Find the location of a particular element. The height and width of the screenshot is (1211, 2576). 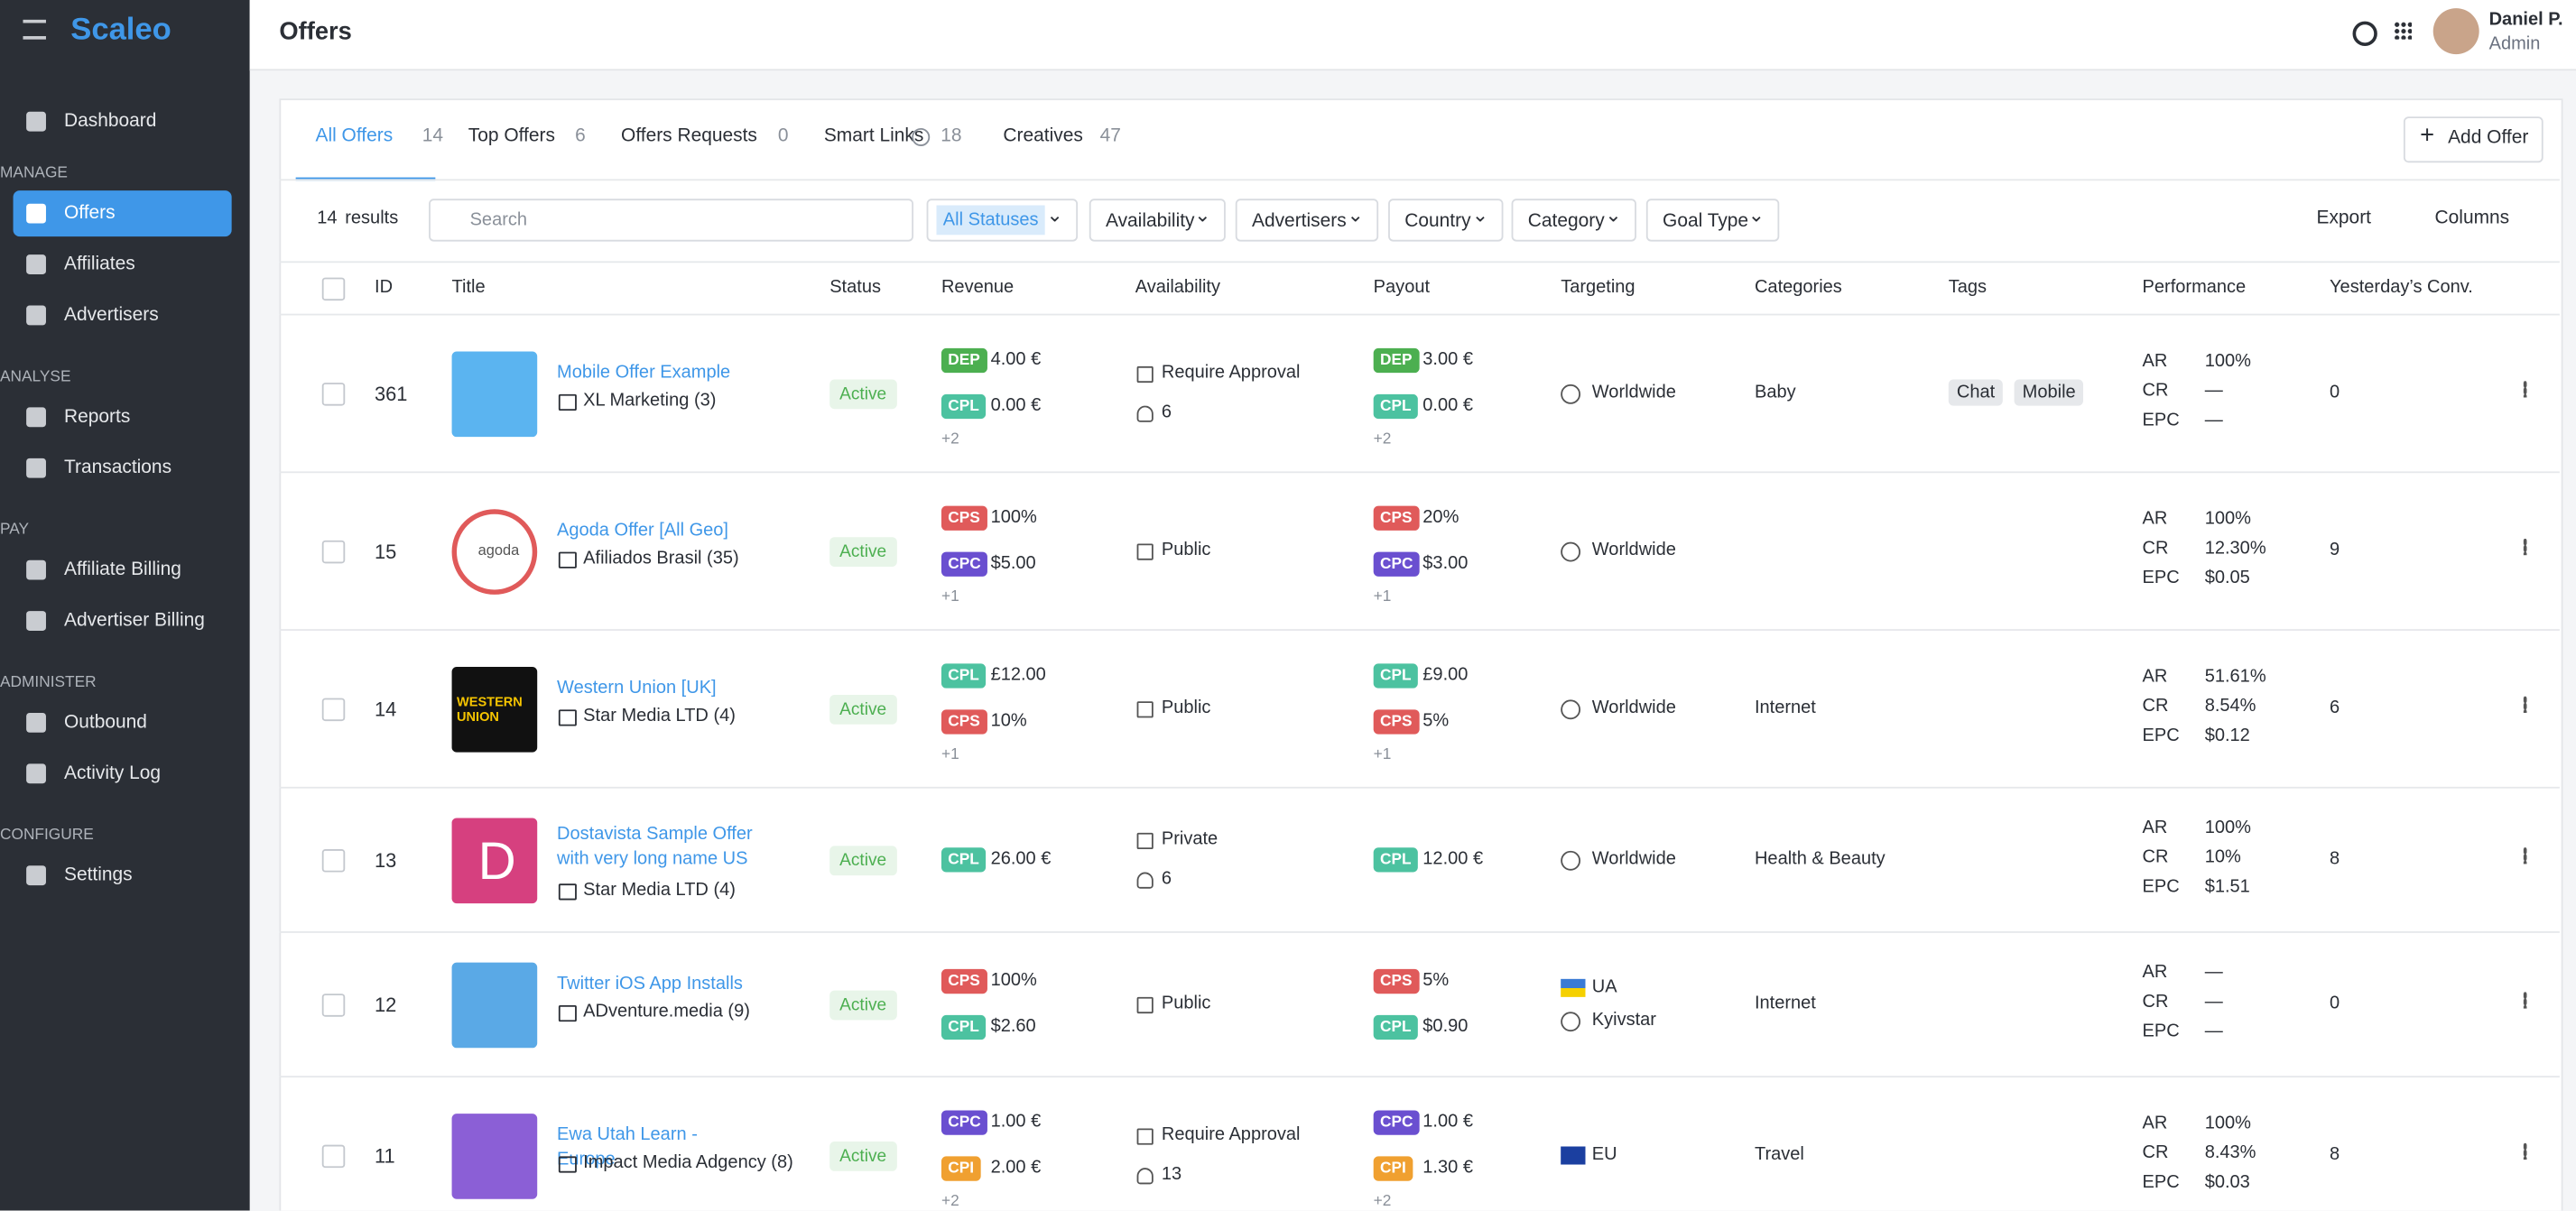

export-action: Export is located at coordinates (2344, 219).